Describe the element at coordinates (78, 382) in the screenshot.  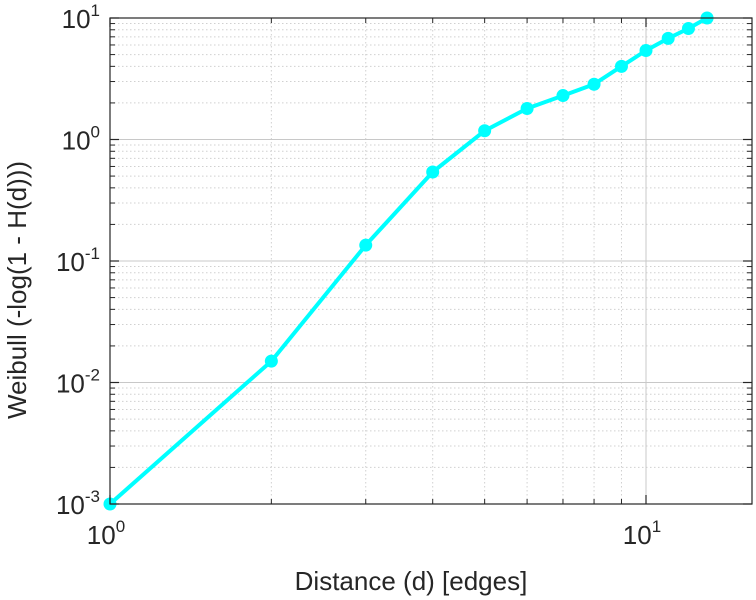
I see `y-tick-label: 10⁻²` at that location.